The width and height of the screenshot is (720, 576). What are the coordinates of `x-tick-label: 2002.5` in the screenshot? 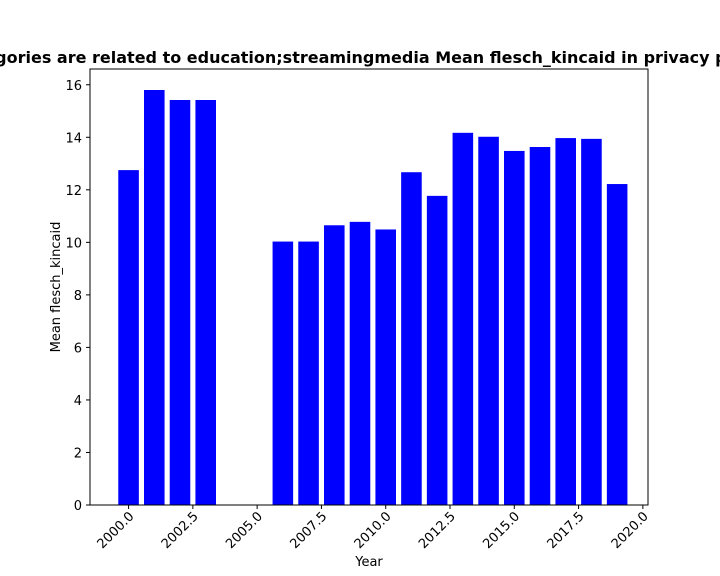 It's located at (180, 530).